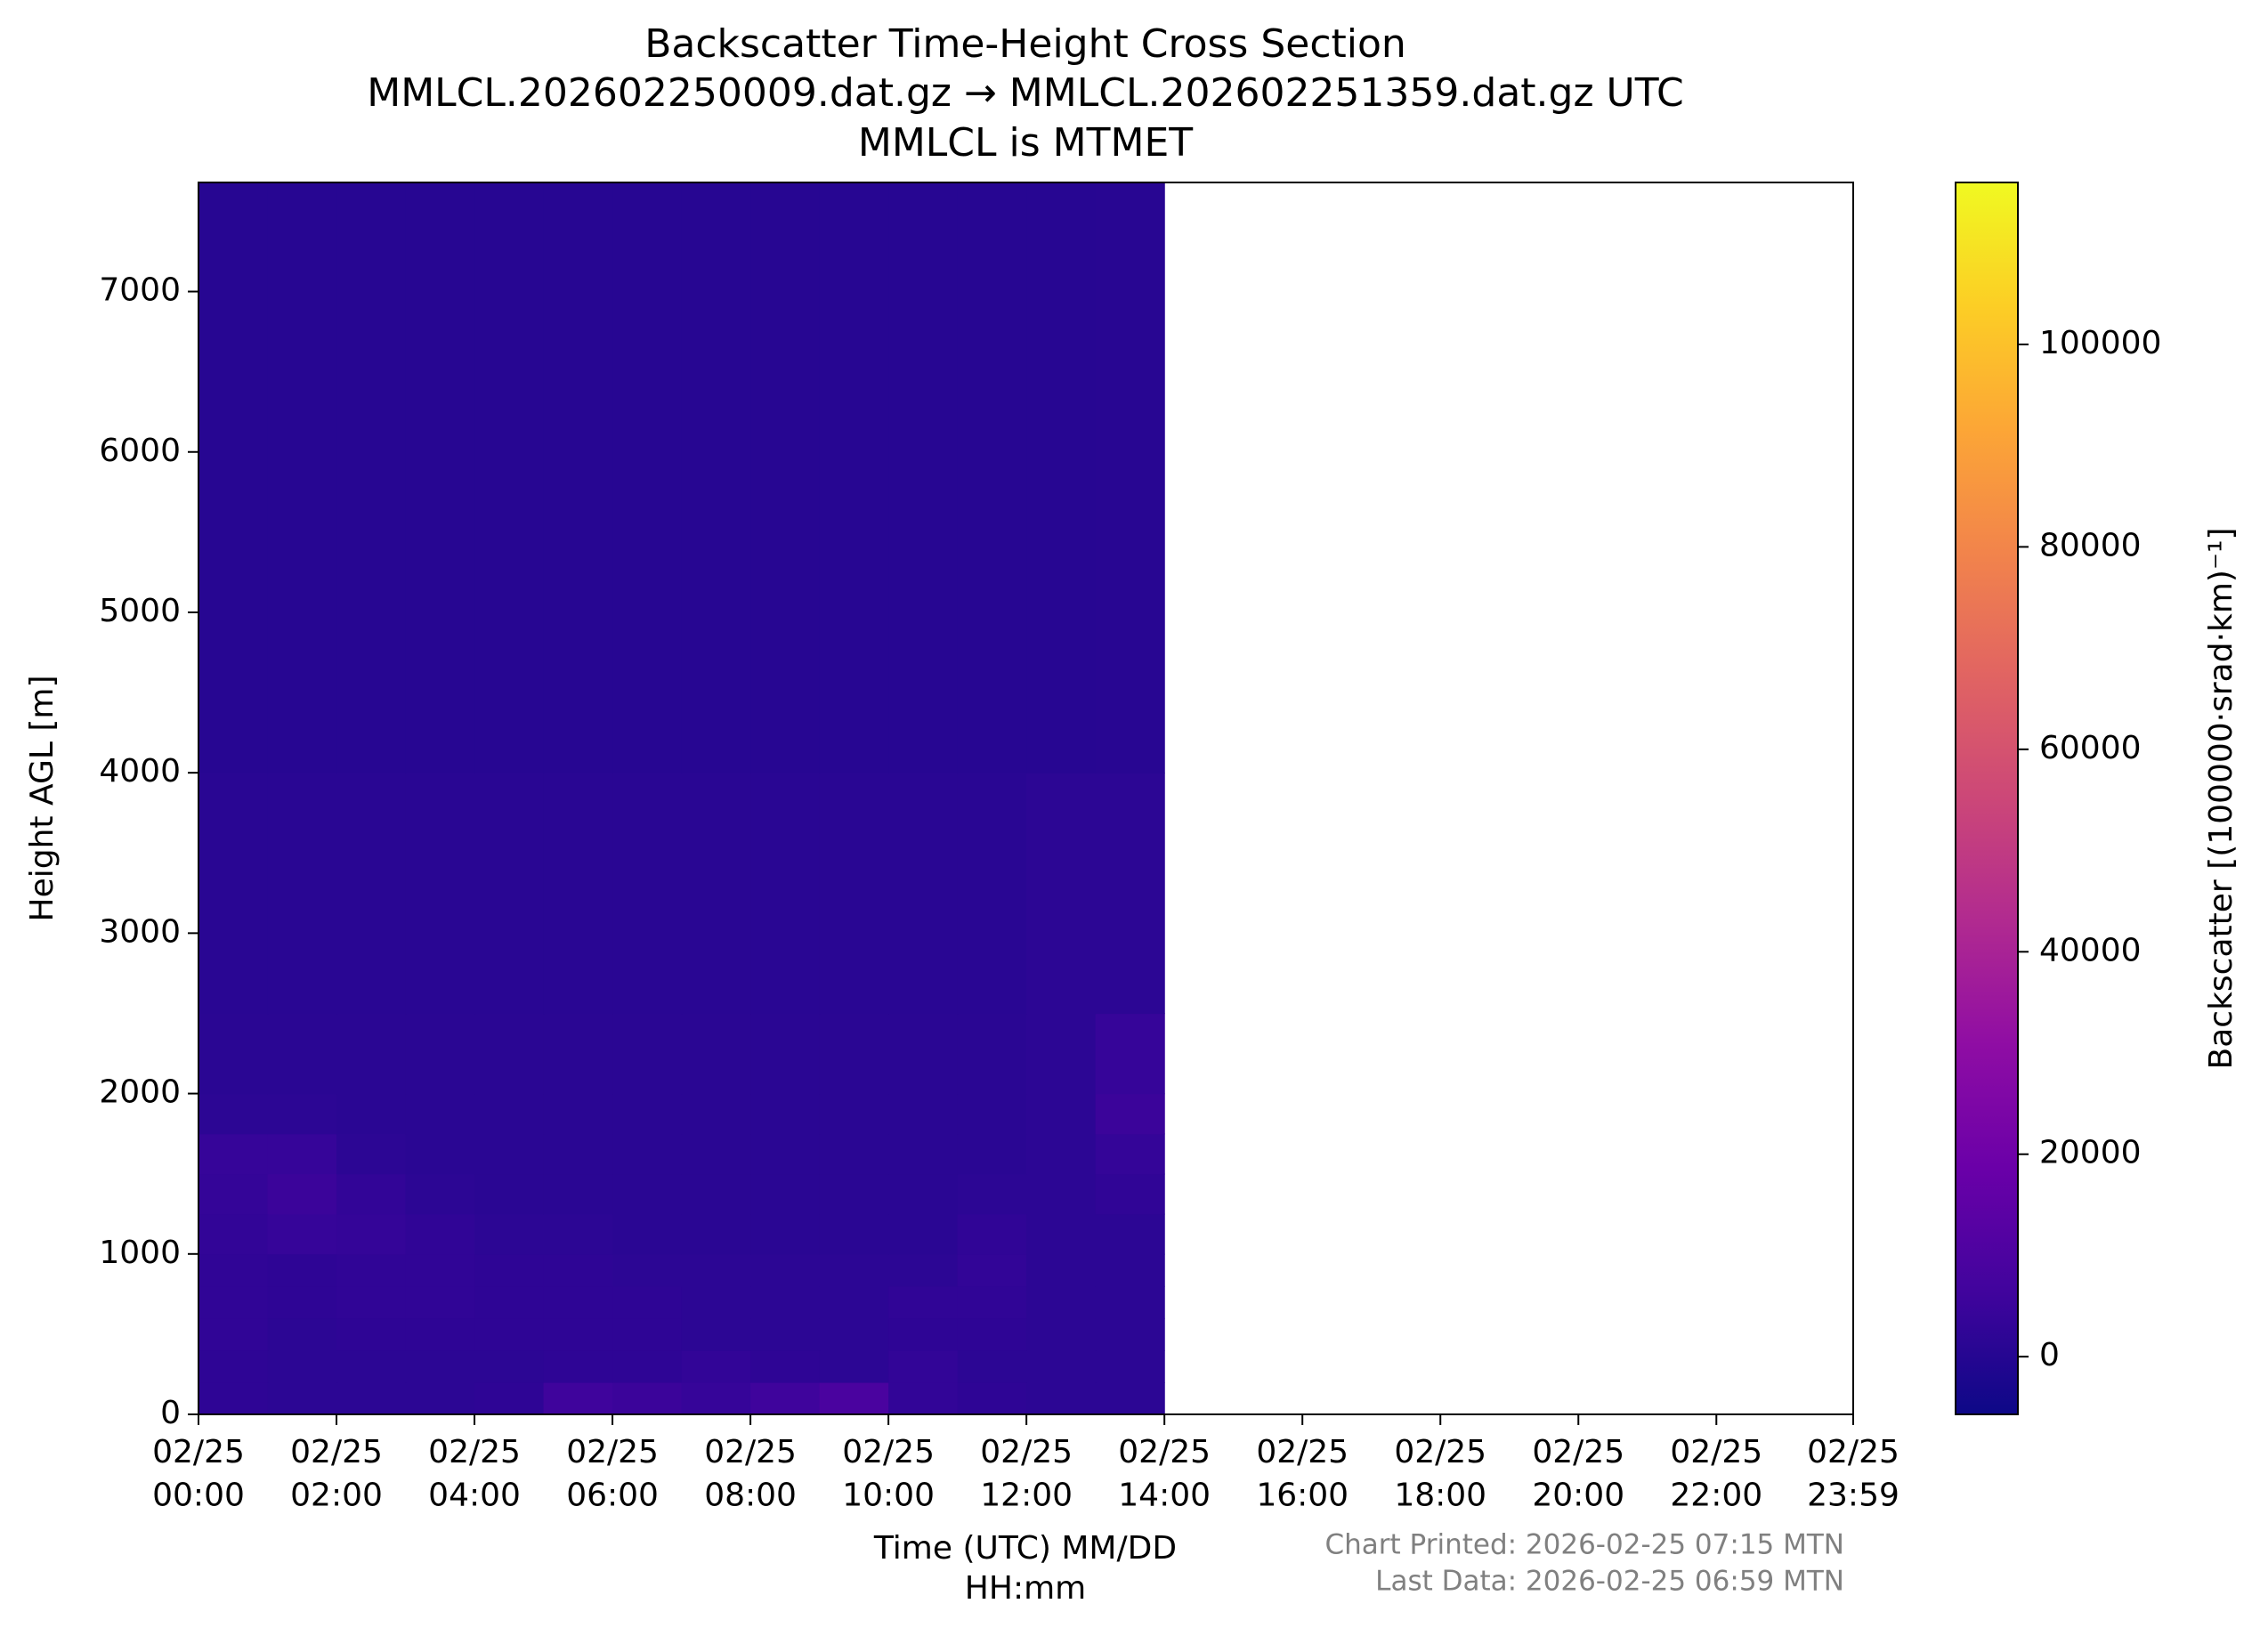 The image size is (2268, 1636). I want to click on x-tick-label: 02/25 20:00, so click(1578, 1474).